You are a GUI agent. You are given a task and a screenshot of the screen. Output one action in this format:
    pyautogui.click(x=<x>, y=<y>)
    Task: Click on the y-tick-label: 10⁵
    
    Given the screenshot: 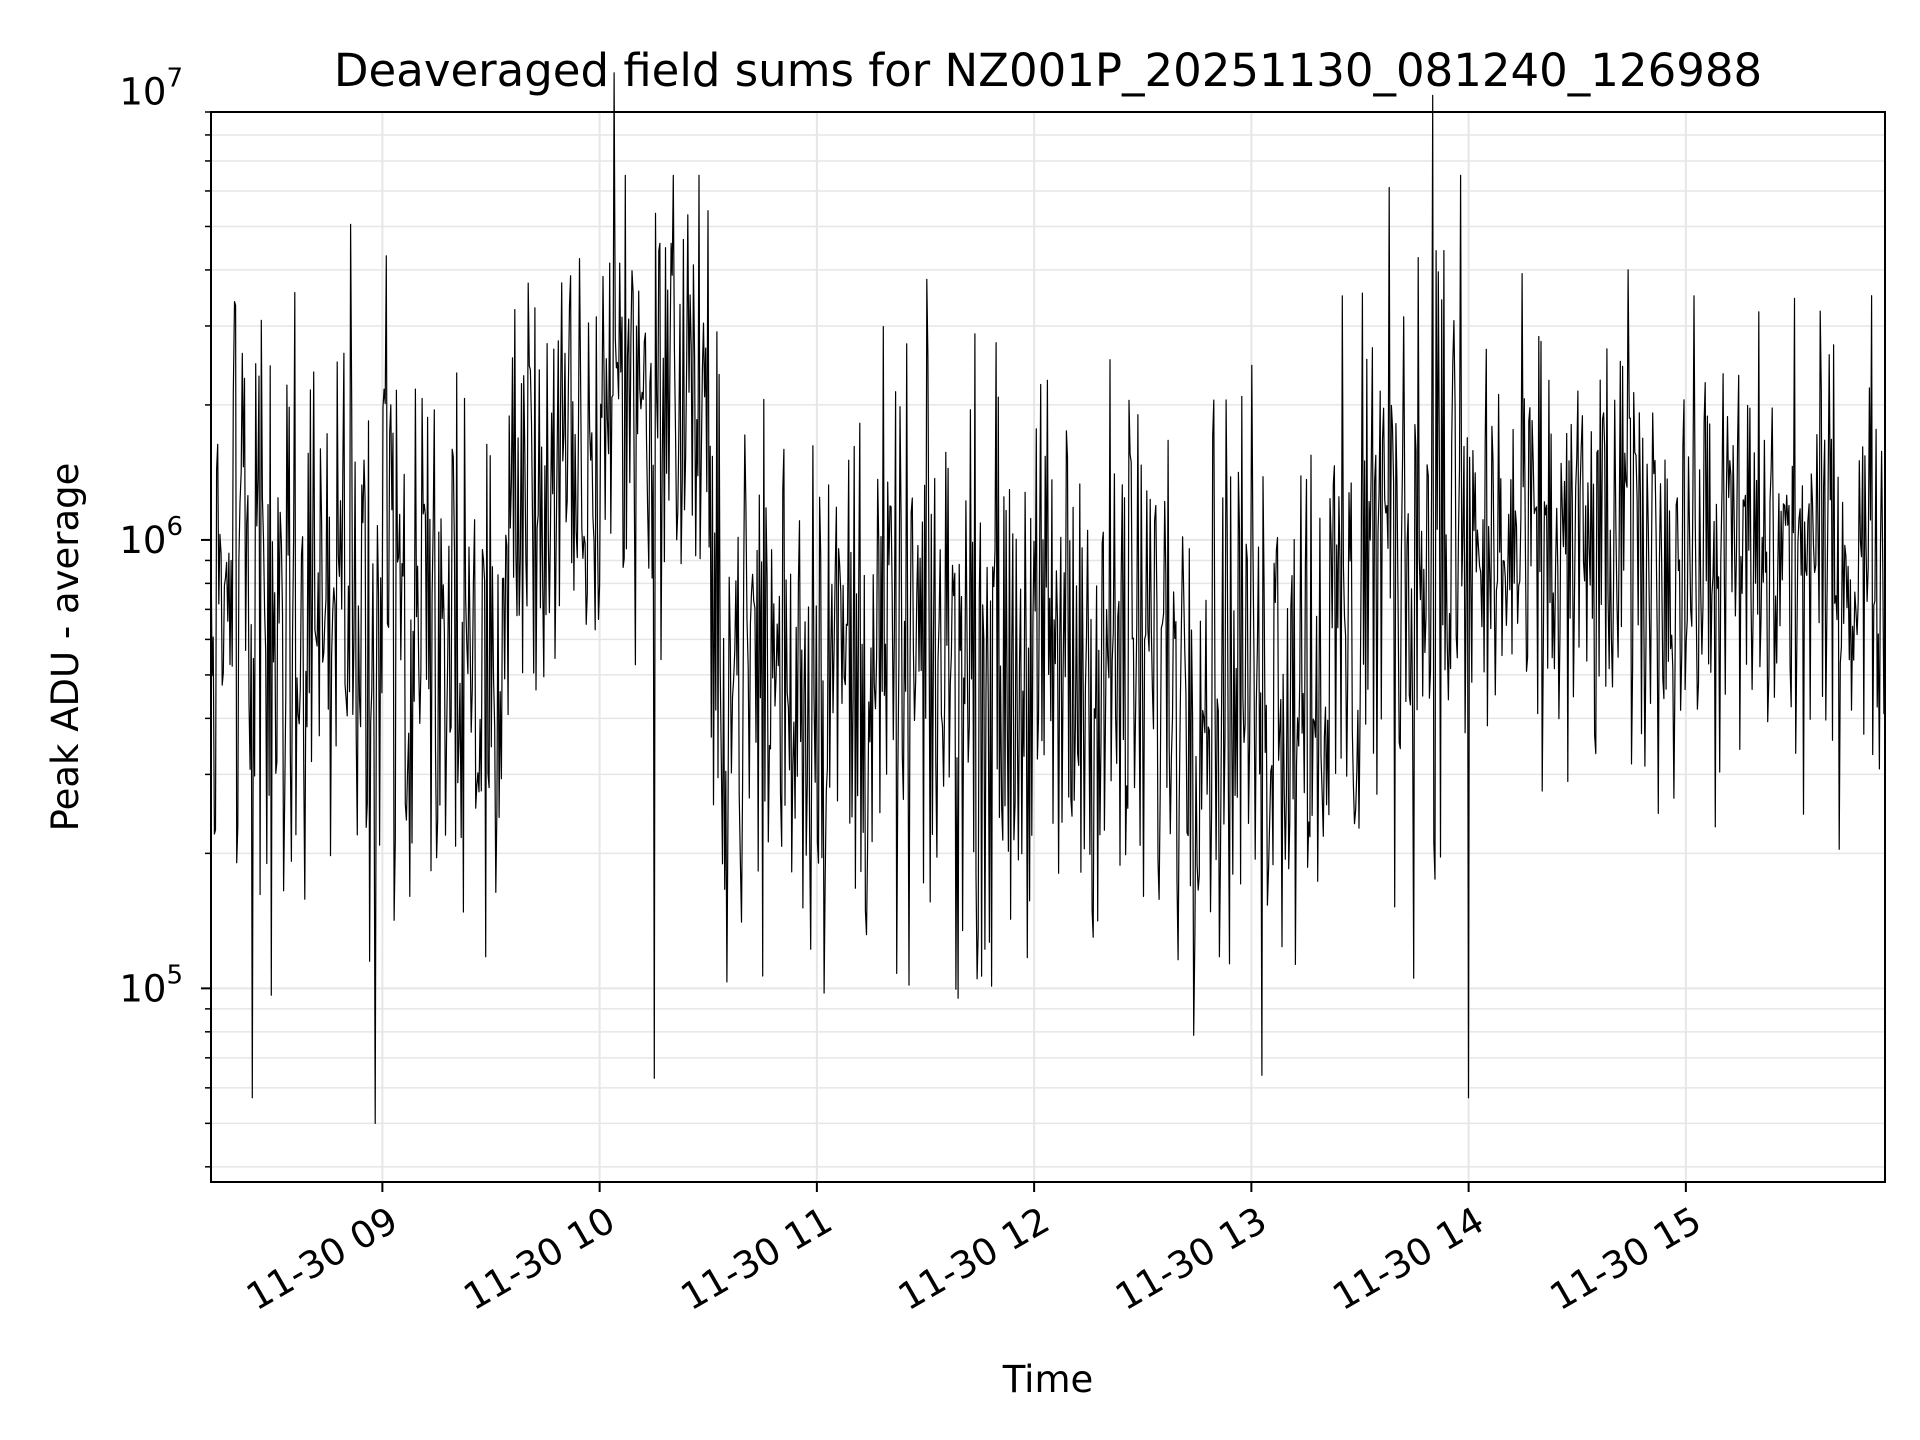 What is the action you would take?
    pyautogui.click(x=151, y=985)
    